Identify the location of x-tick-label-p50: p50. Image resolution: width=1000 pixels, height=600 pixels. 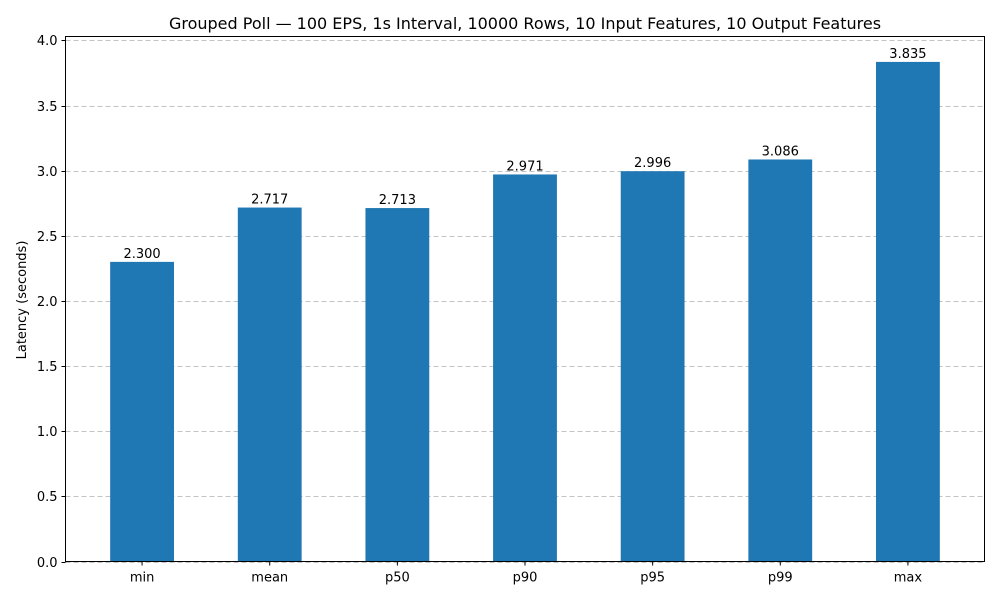
(397, 578).